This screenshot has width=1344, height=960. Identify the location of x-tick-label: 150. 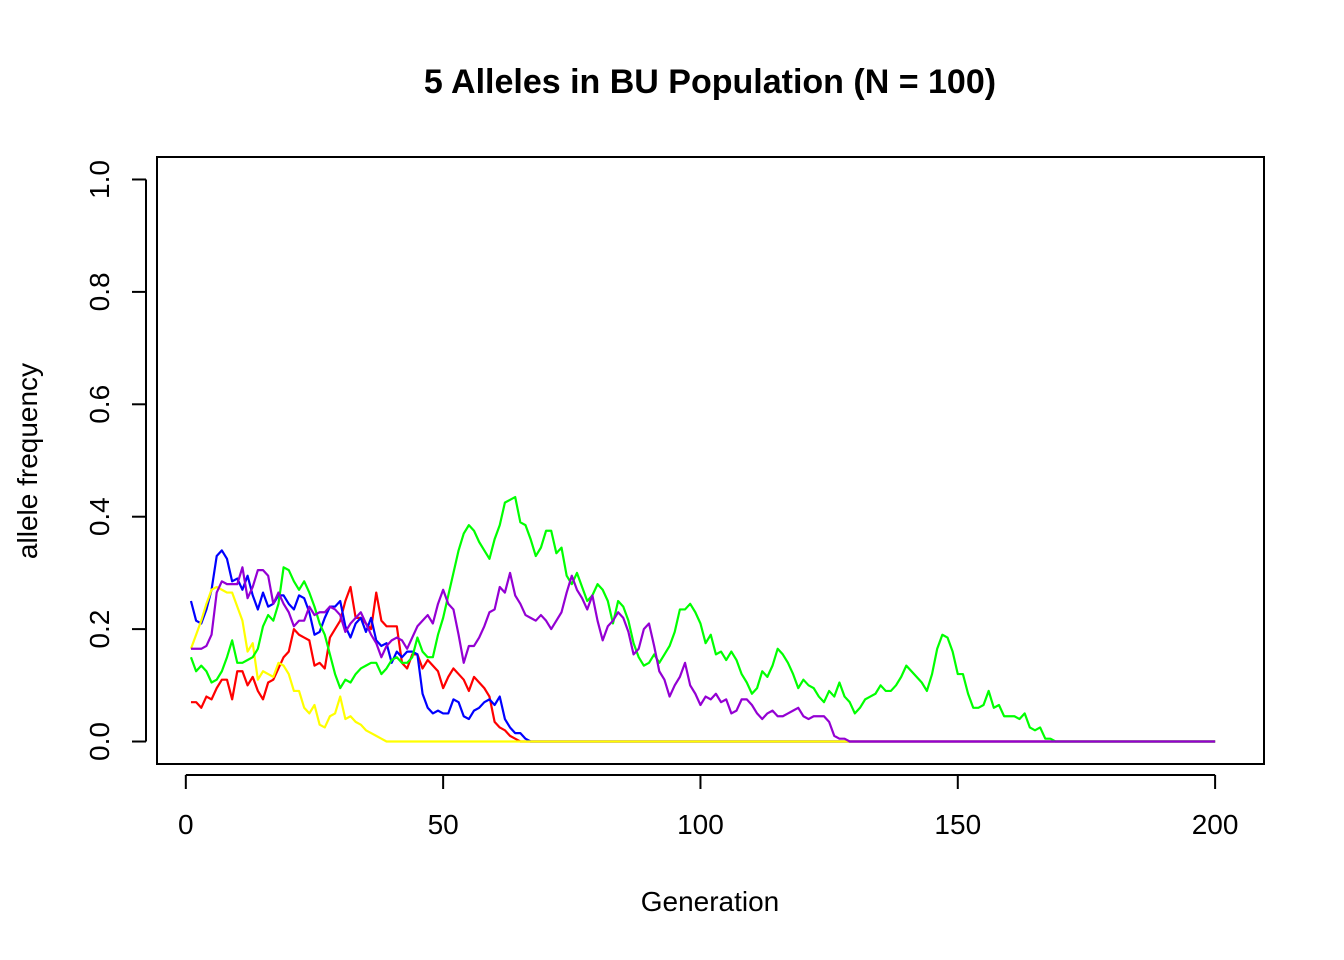
(957, 824).